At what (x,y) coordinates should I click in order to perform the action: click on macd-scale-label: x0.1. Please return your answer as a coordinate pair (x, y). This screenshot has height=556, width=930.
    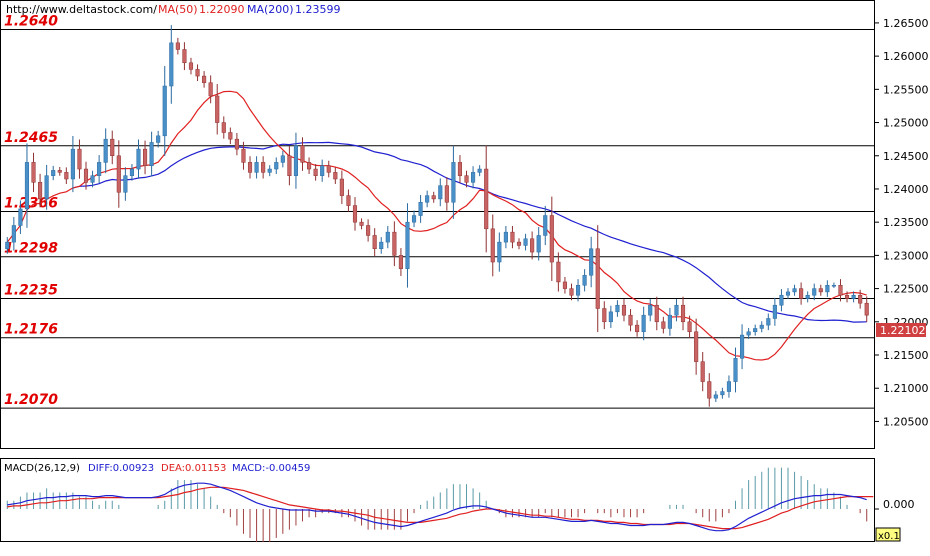
    Looking at the image, I should click on (889, 536).